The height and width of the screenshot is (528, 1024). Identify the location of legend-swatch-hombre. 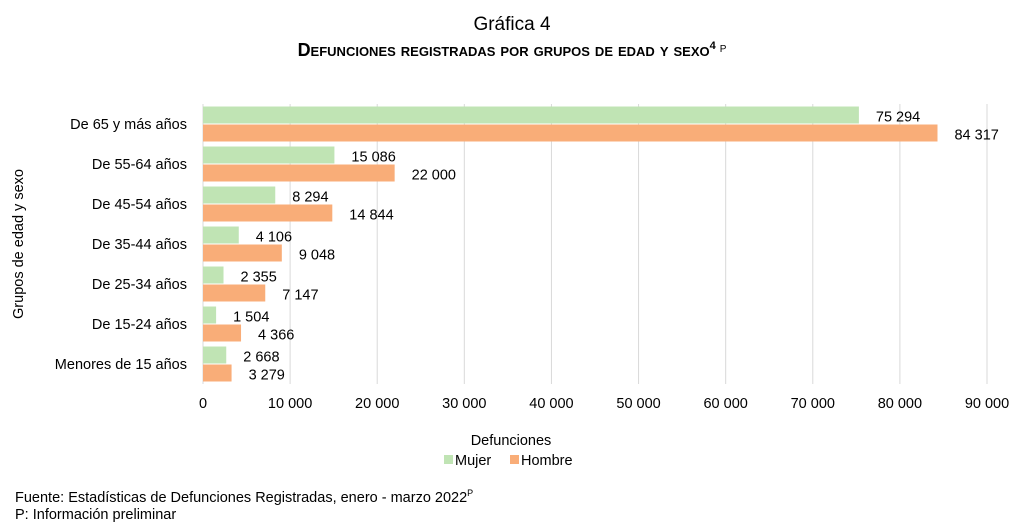
(514, 459).